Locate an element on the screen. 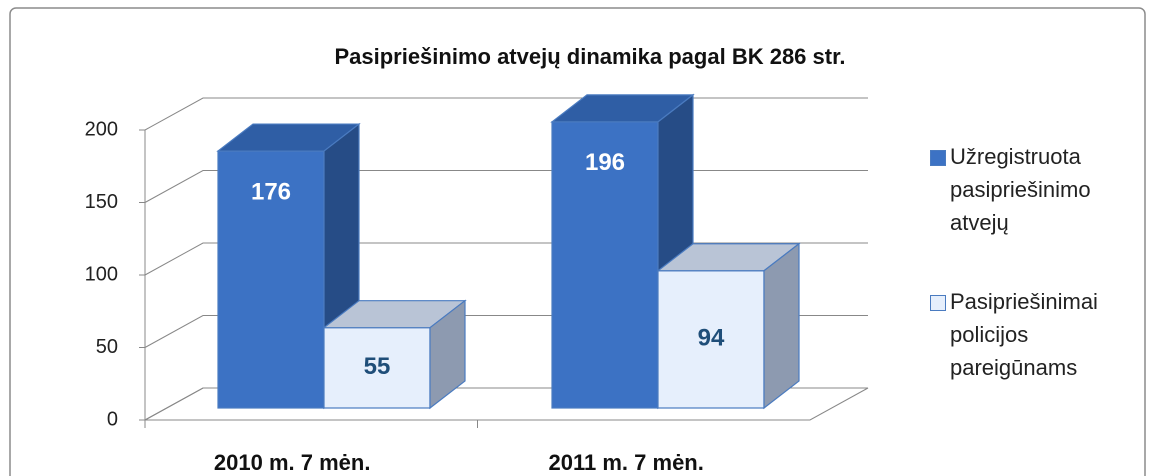  y-tick-label: 150 is located at coordinates (101, 202).